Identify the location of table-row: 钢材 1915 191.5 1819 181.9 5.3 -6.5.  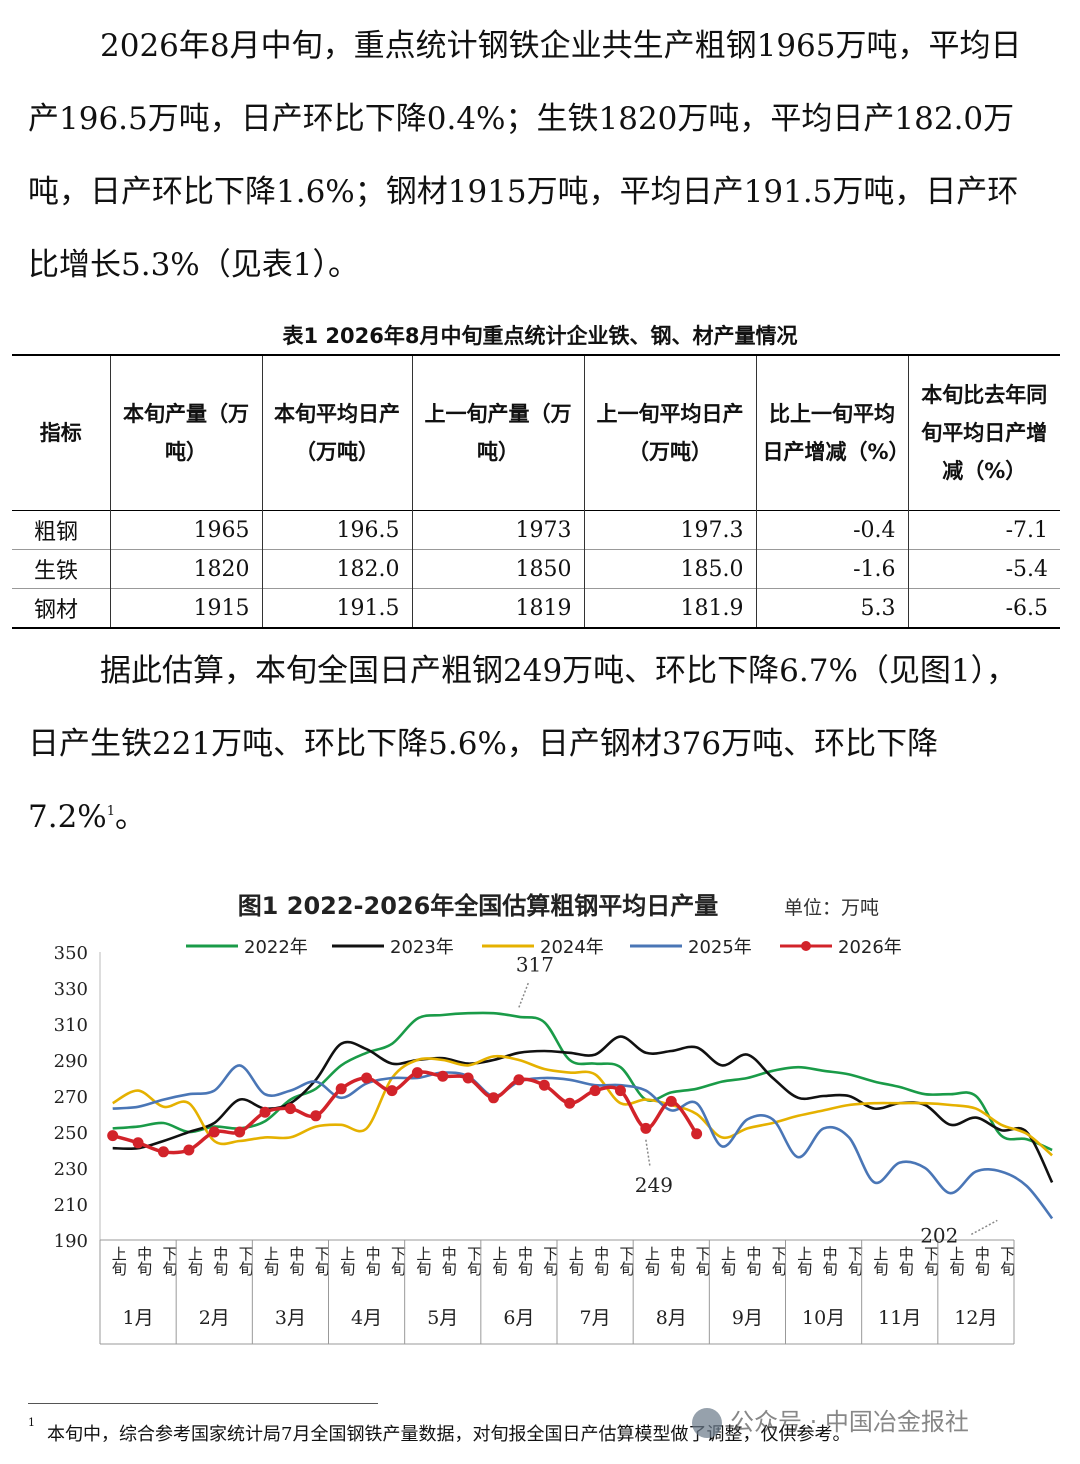
(536, 608).